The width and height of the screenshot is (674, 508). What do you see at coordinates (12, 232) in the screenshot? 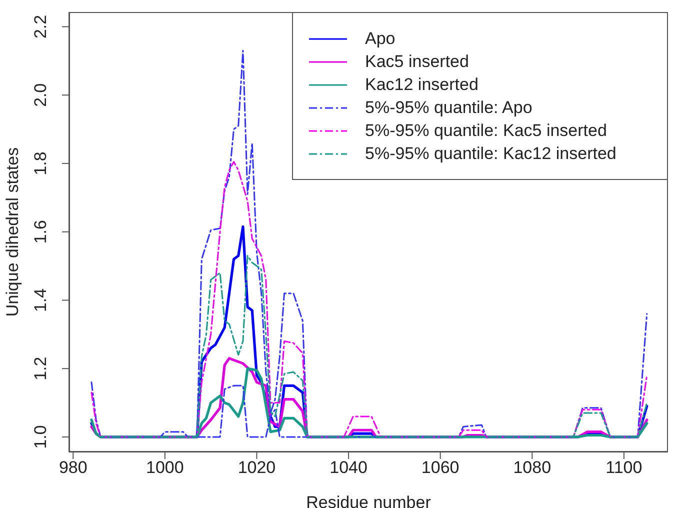
I see `y-axis-title: Unique dihedral states` at bounding box center [12, 232].